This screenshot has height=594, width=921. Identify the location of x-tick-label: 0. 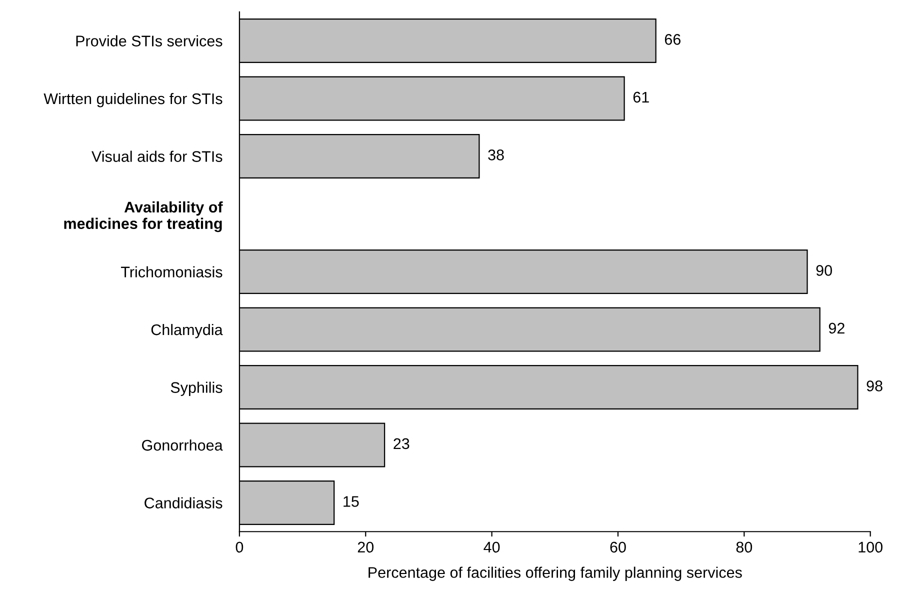
(240, 547).